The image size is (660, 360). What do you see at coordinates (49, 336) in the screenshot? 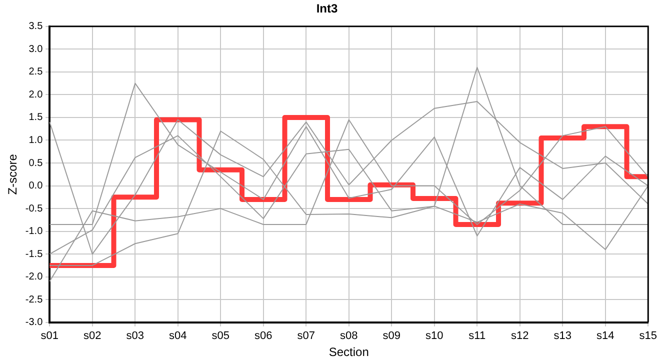
I see `x-tick-label: s01` at bounding box center [49, 336].